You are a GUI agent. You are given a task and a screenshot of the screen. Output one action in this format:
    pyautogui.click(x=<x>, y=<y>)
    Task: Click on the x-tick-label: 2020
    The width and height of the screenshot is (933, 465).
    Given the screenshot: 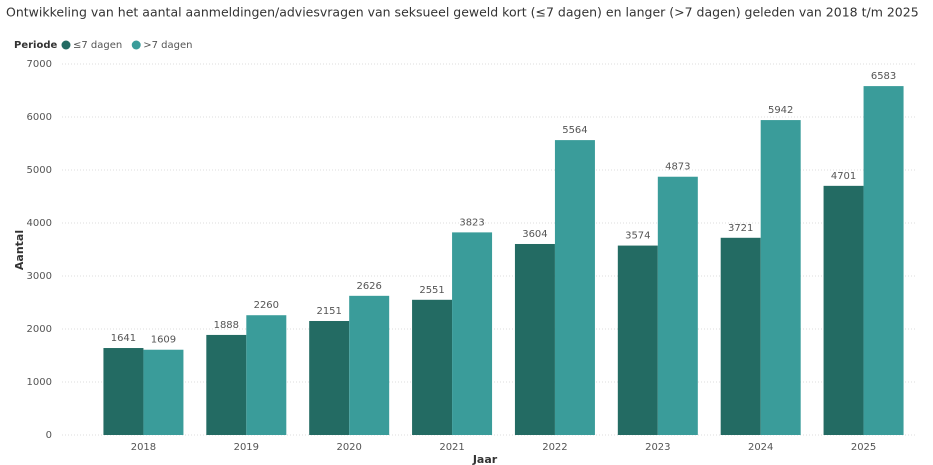 What is the action you would take?
    pyautogui.click(x=348, y=447)
    